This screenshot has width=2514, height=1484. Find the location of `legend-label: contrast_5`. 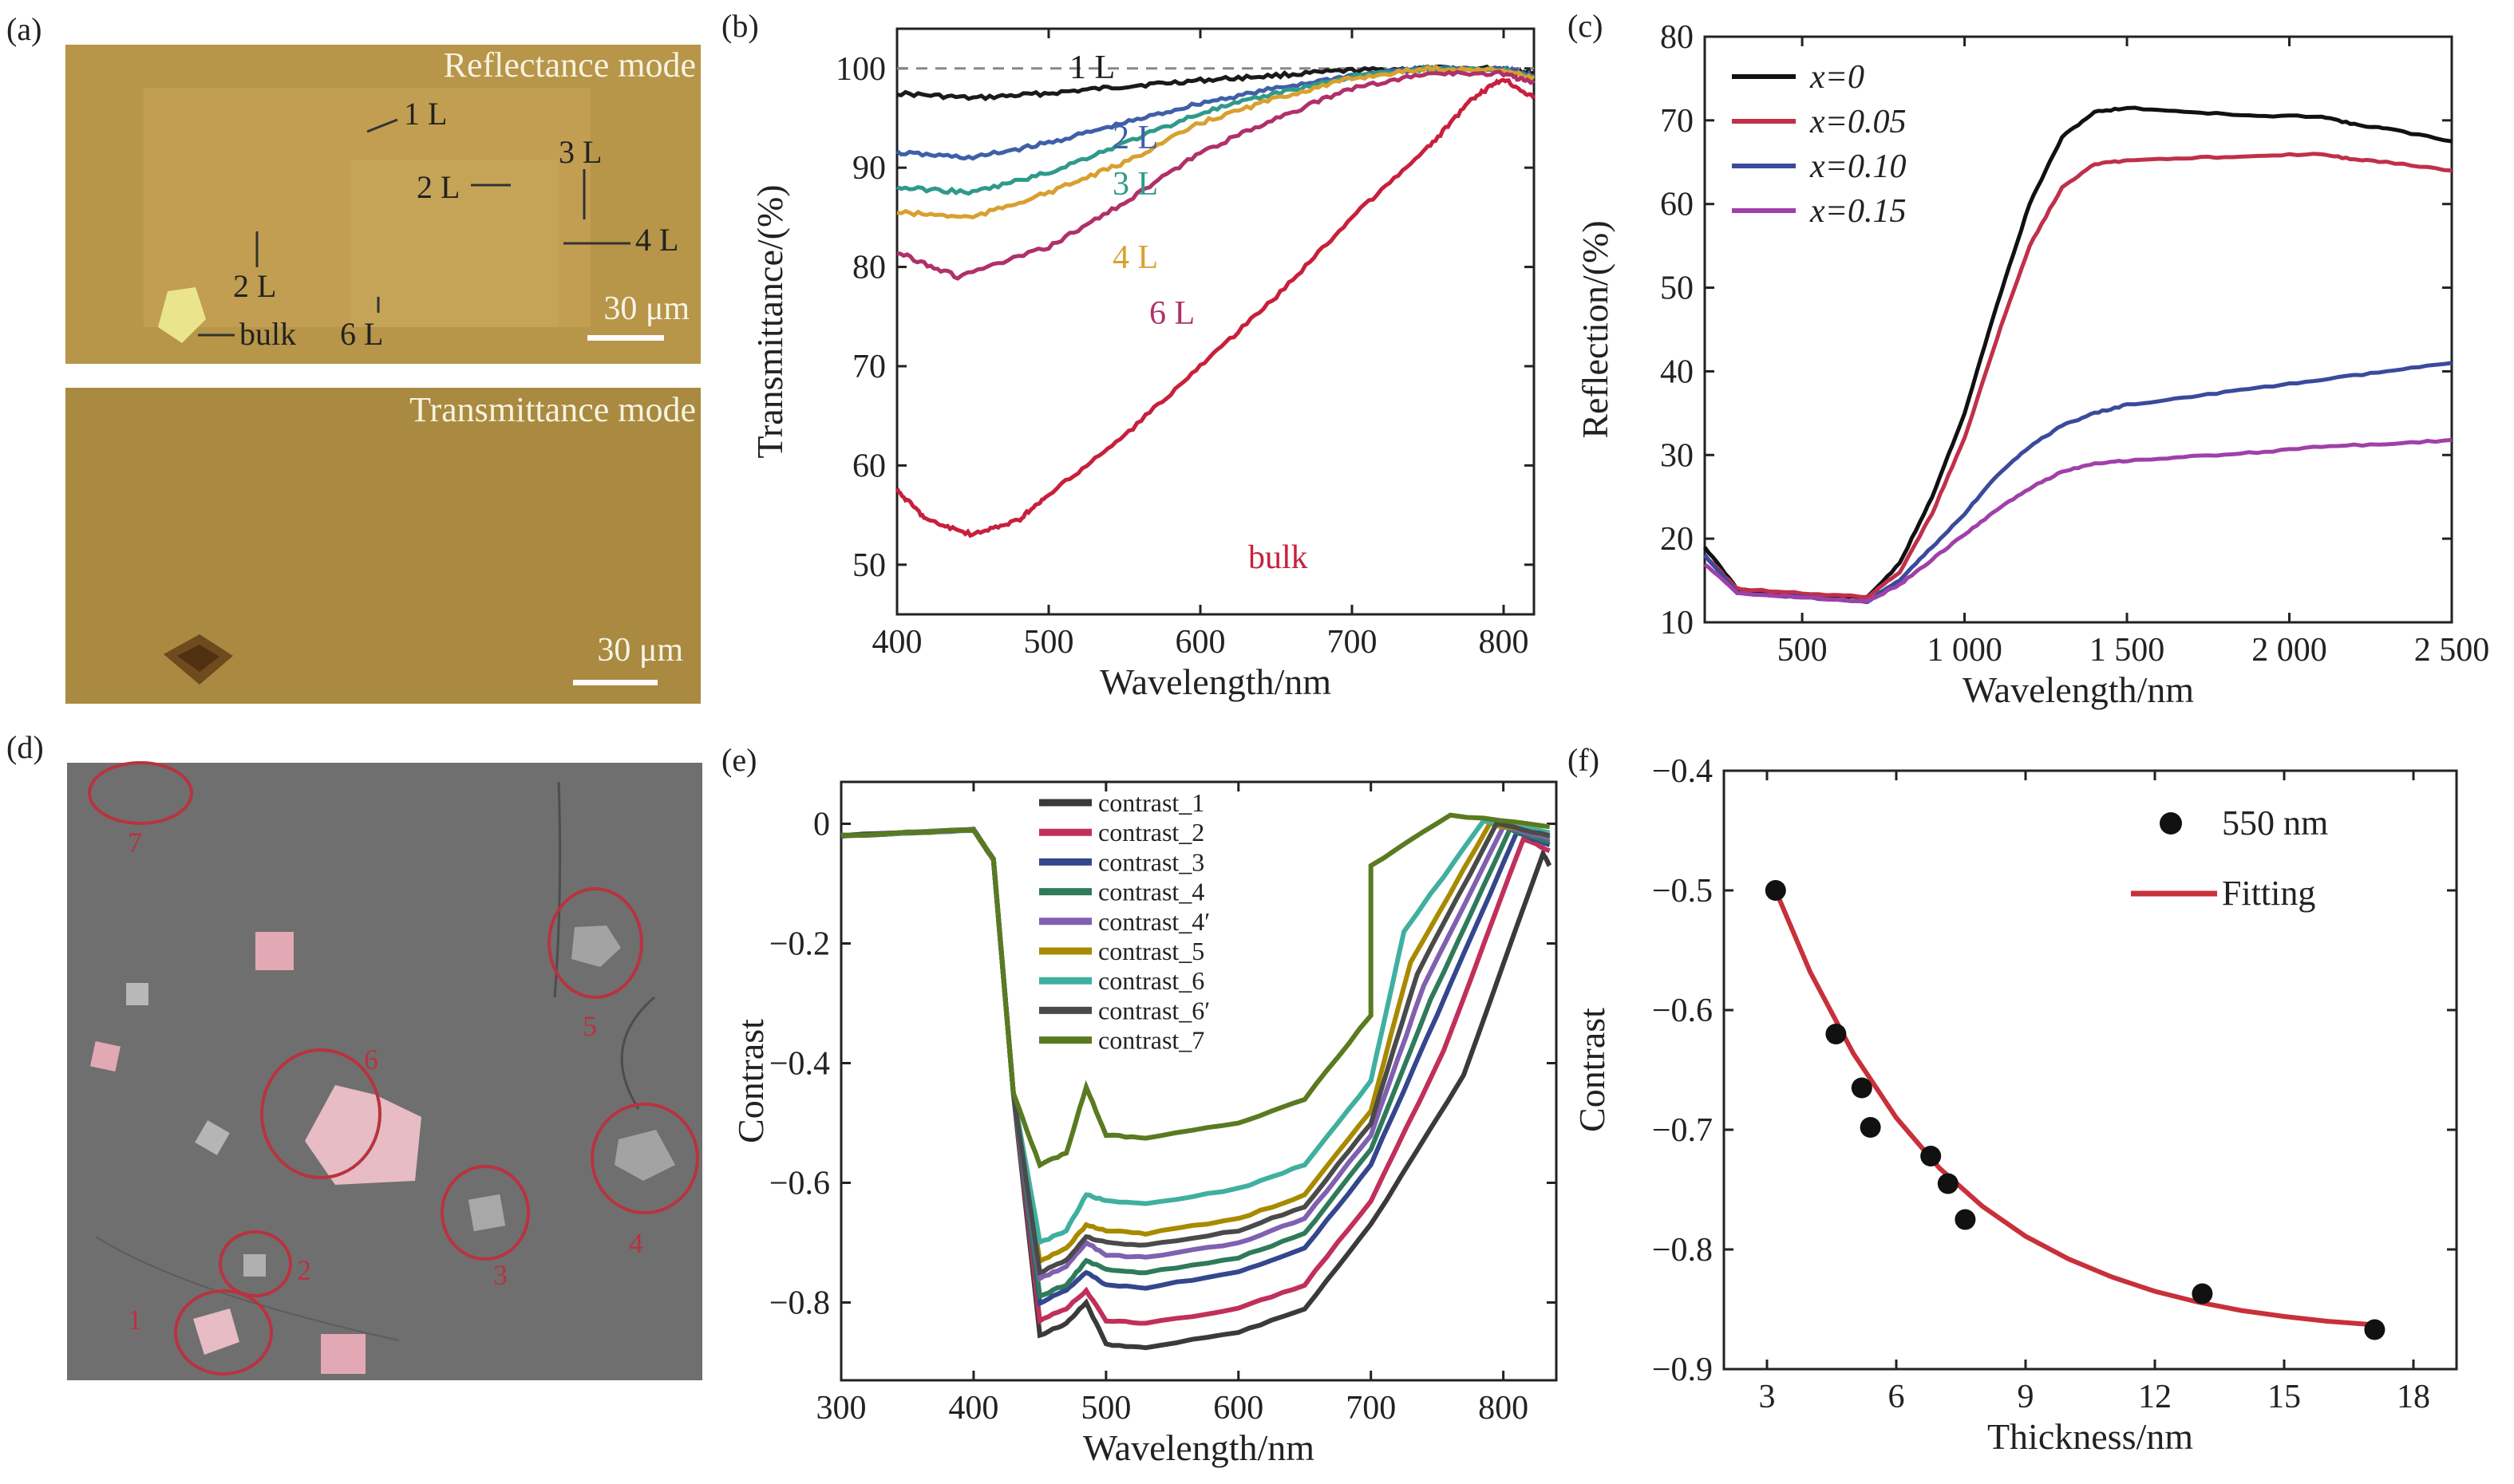

legend-label: contrast_5 is located at coordinates (1151, 951).